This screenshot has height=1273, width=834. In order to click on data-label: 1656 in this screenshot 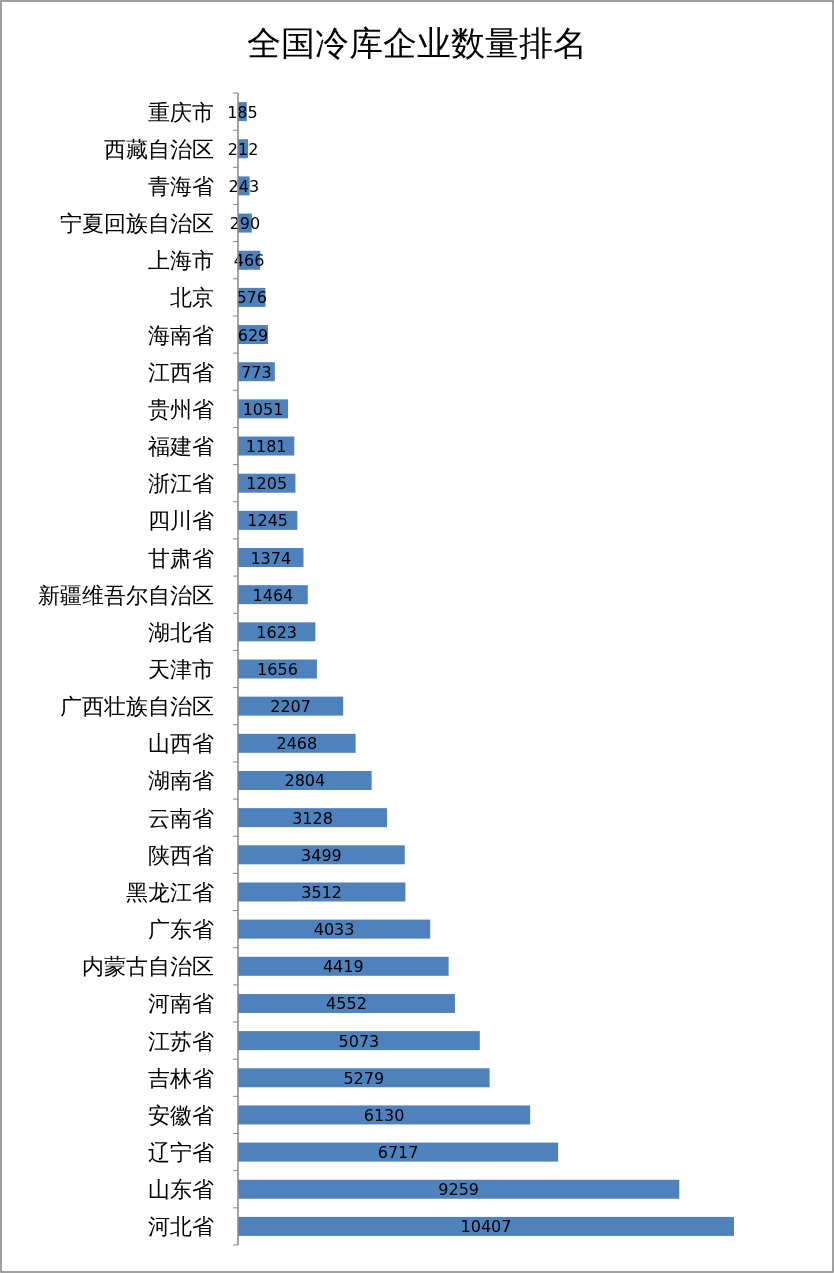, I will do `click(277, 669)`.